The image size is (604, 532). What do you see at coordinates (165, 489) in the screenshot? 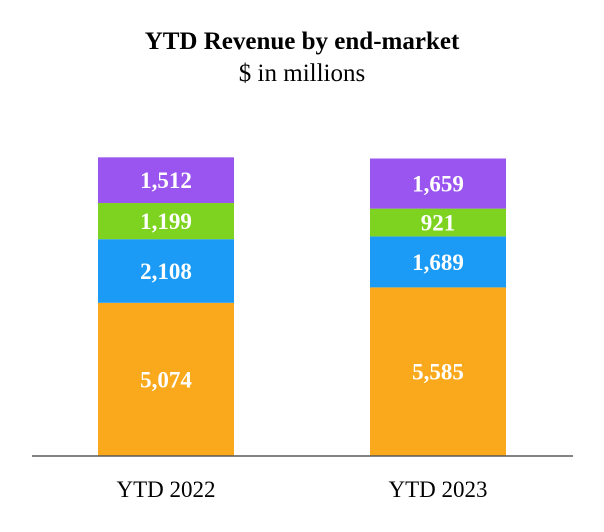
I see `category-label: YTD 2022` at bounding box center [165, 489].